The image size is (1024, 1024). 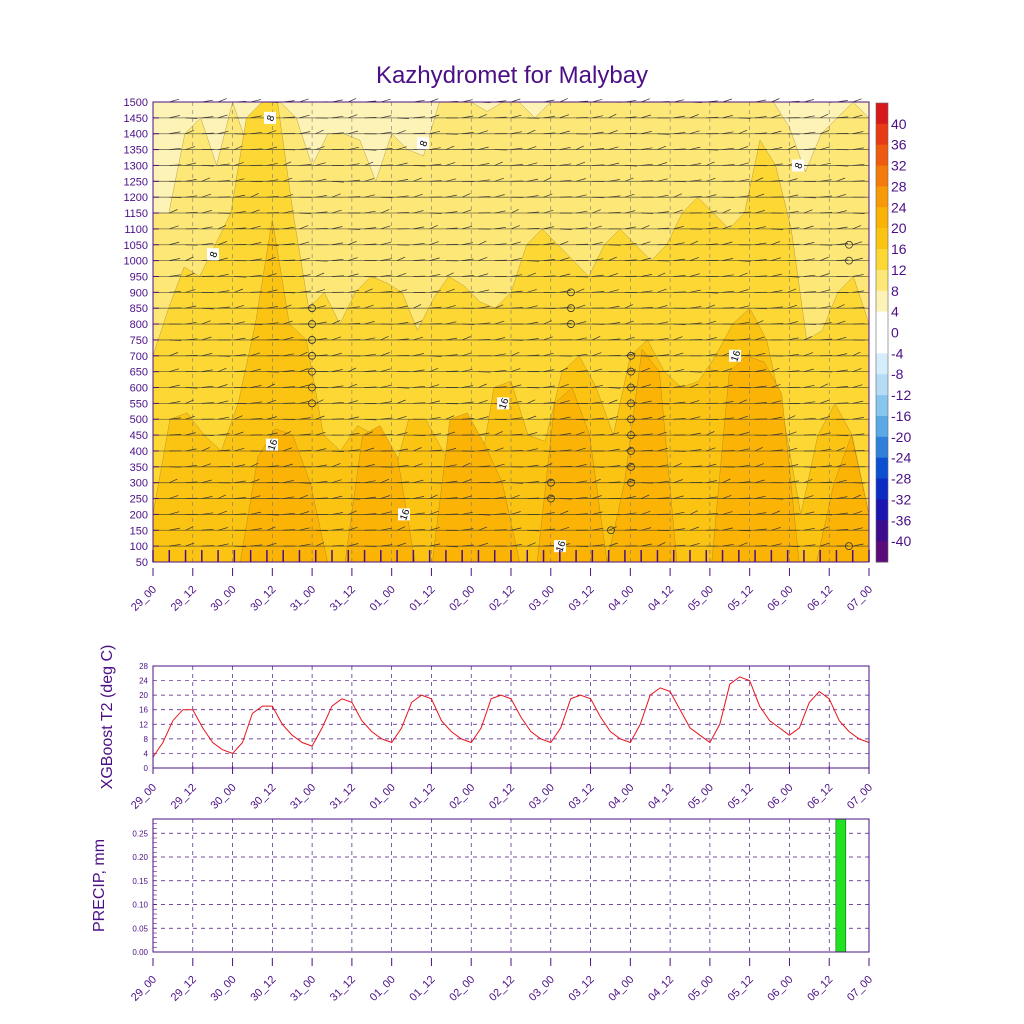 What do you see at coordinates (144, 797) in the screenshot?
I see `t2-x-tick-label: 29_00` at bounding box center [144, 797].